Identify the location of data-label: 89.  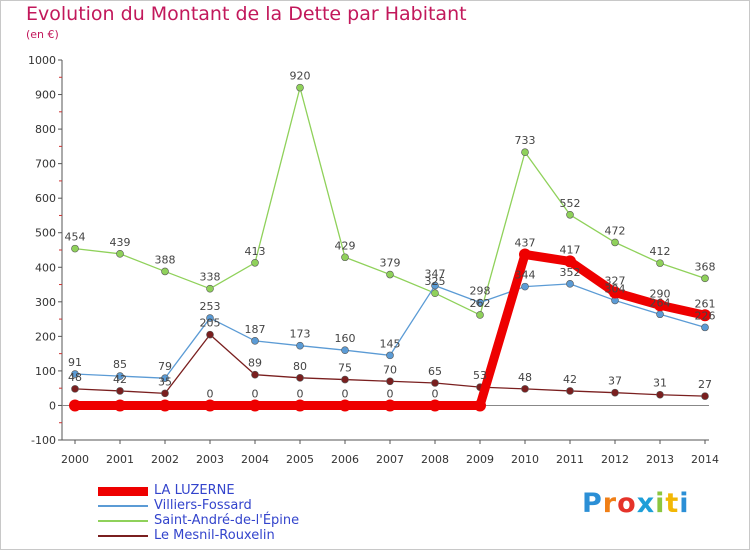
(255, 363).